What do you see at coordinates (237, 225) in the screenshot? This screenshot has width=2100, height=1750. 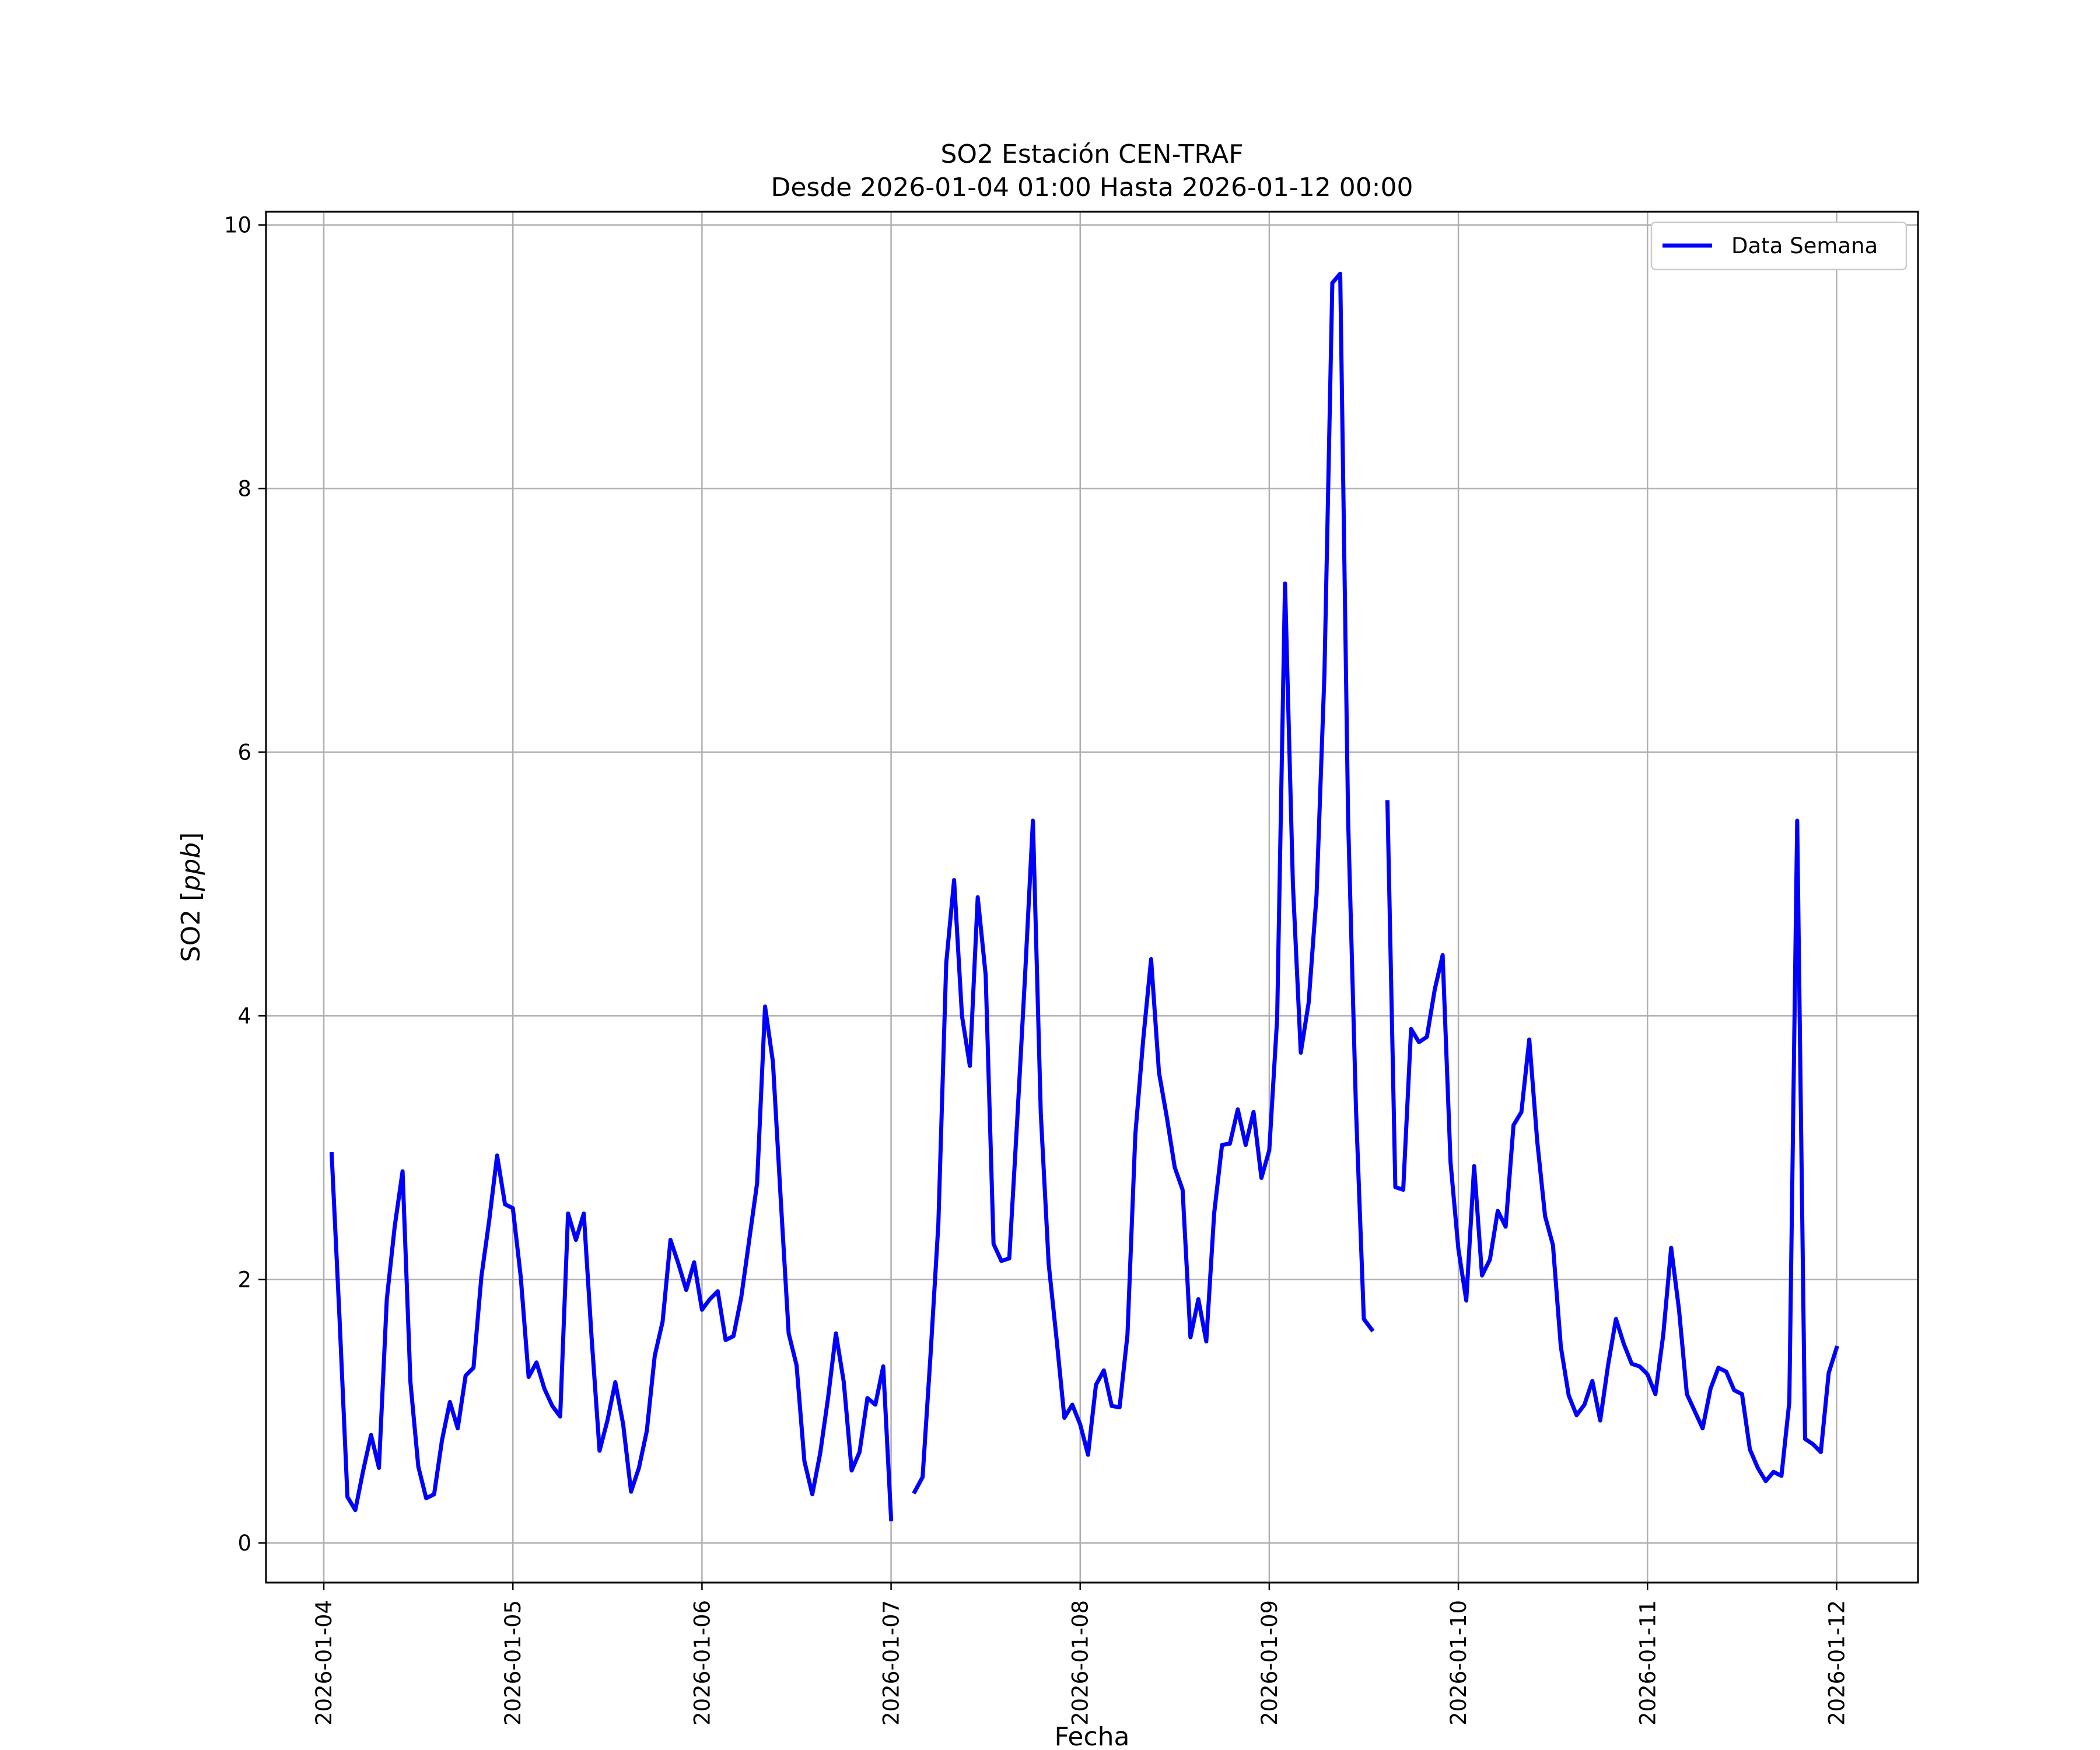 I see `y-tick-label: 10` at bounding box center [237, 225].